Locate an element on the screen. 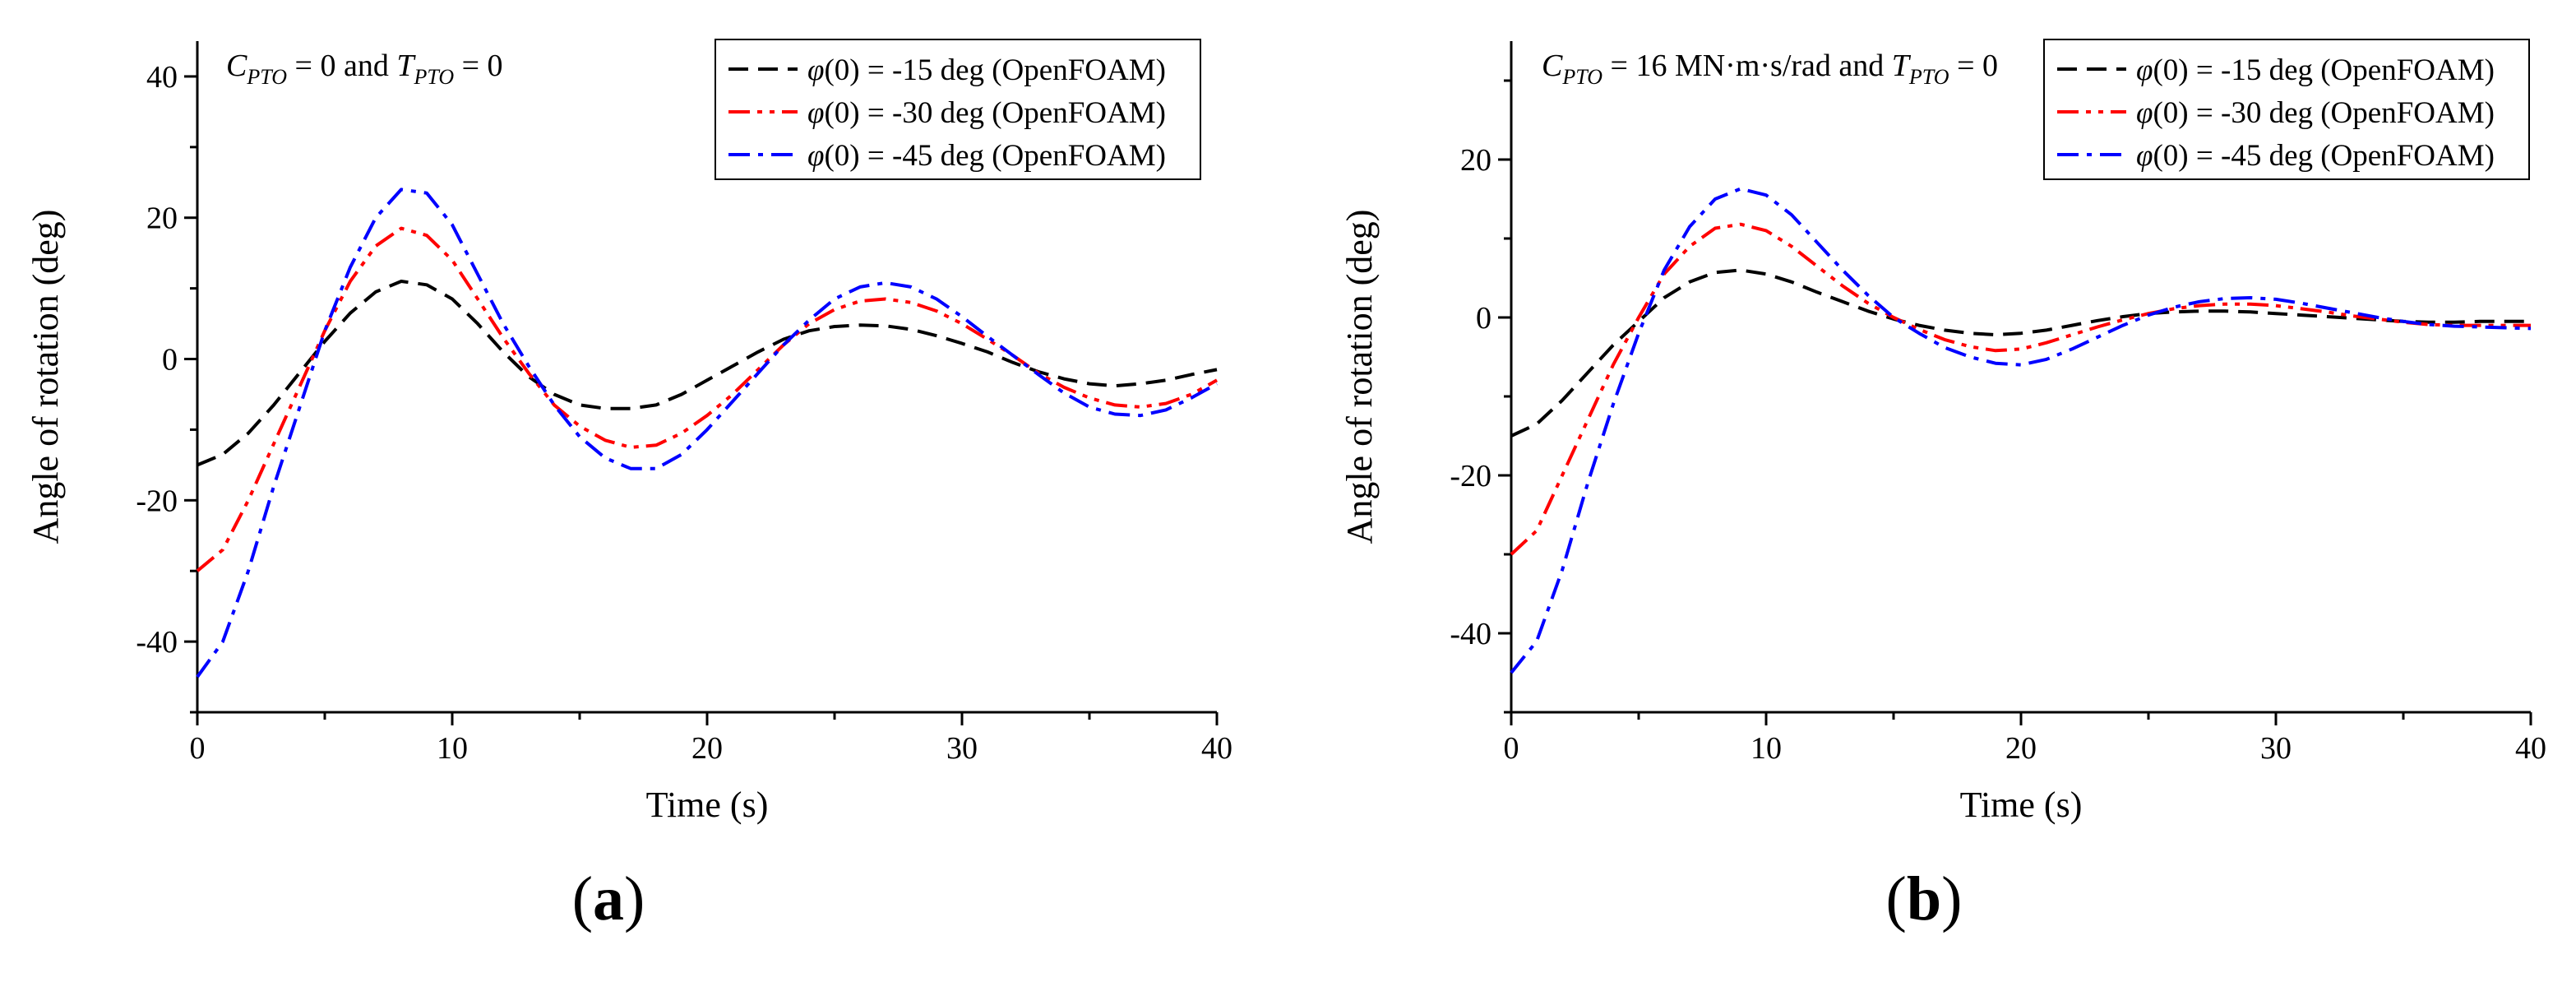 This screenshot has width=2576, height=982. y-tick-label: 40 is located at coordinates (162, 77).